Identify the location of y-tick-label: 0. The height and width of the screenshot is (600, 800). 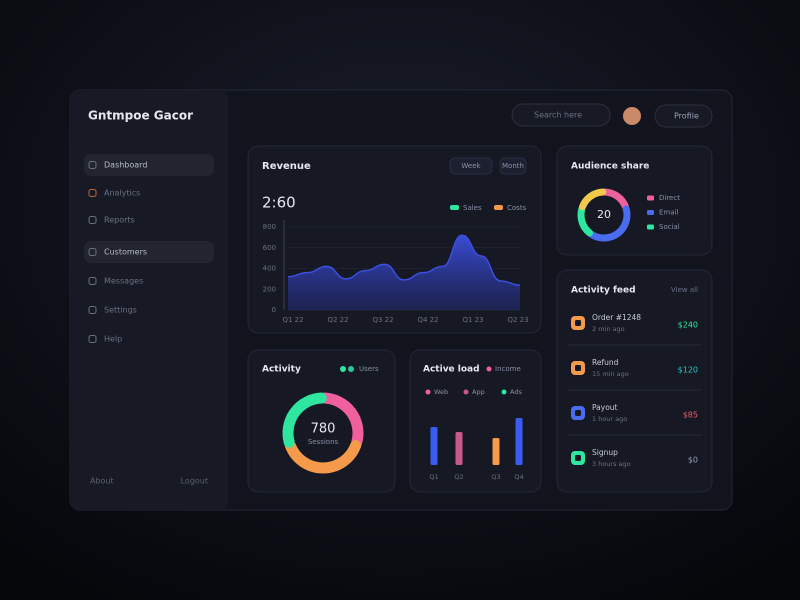
(274, 310).